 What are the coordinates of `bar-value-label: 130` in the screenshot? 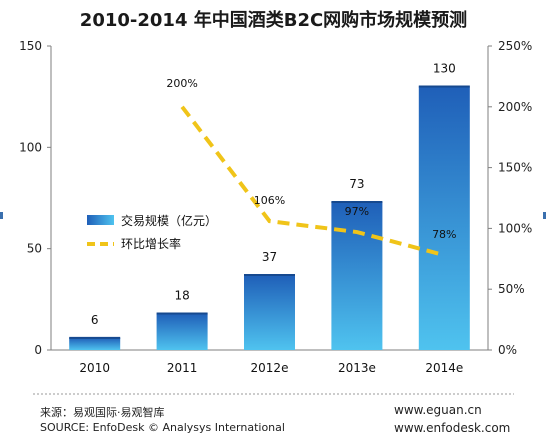 It's located at (444, 69).